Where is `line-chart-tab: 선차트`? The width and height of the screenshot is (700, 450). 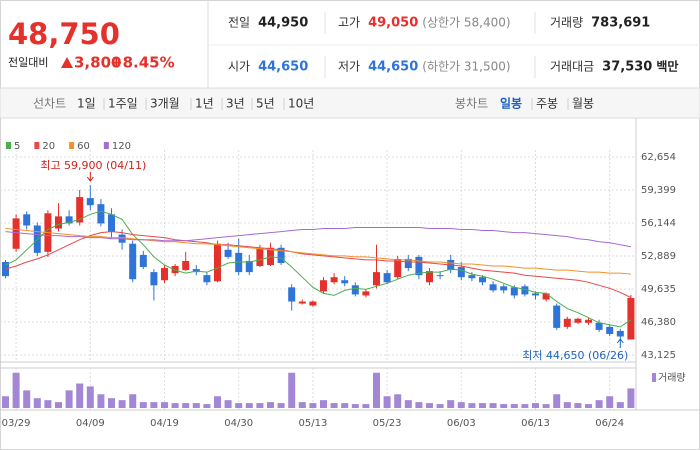
line-chart-tab: 선차트 is located at coordinates (49, 104).